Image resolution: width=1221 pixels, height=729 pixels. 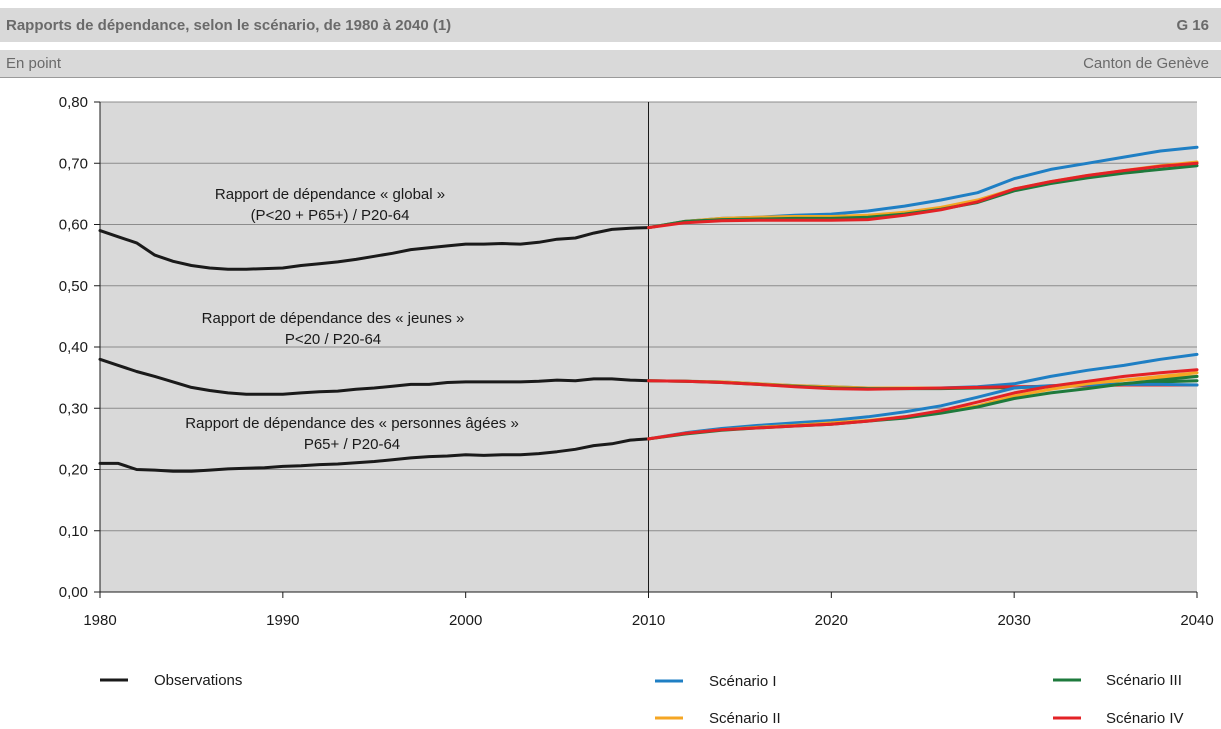 What do you see at coordinates (333, 339) in the screenshot?
I see `series-annotation-line: P<20 / P20-64` at bounding box center [333, 339].